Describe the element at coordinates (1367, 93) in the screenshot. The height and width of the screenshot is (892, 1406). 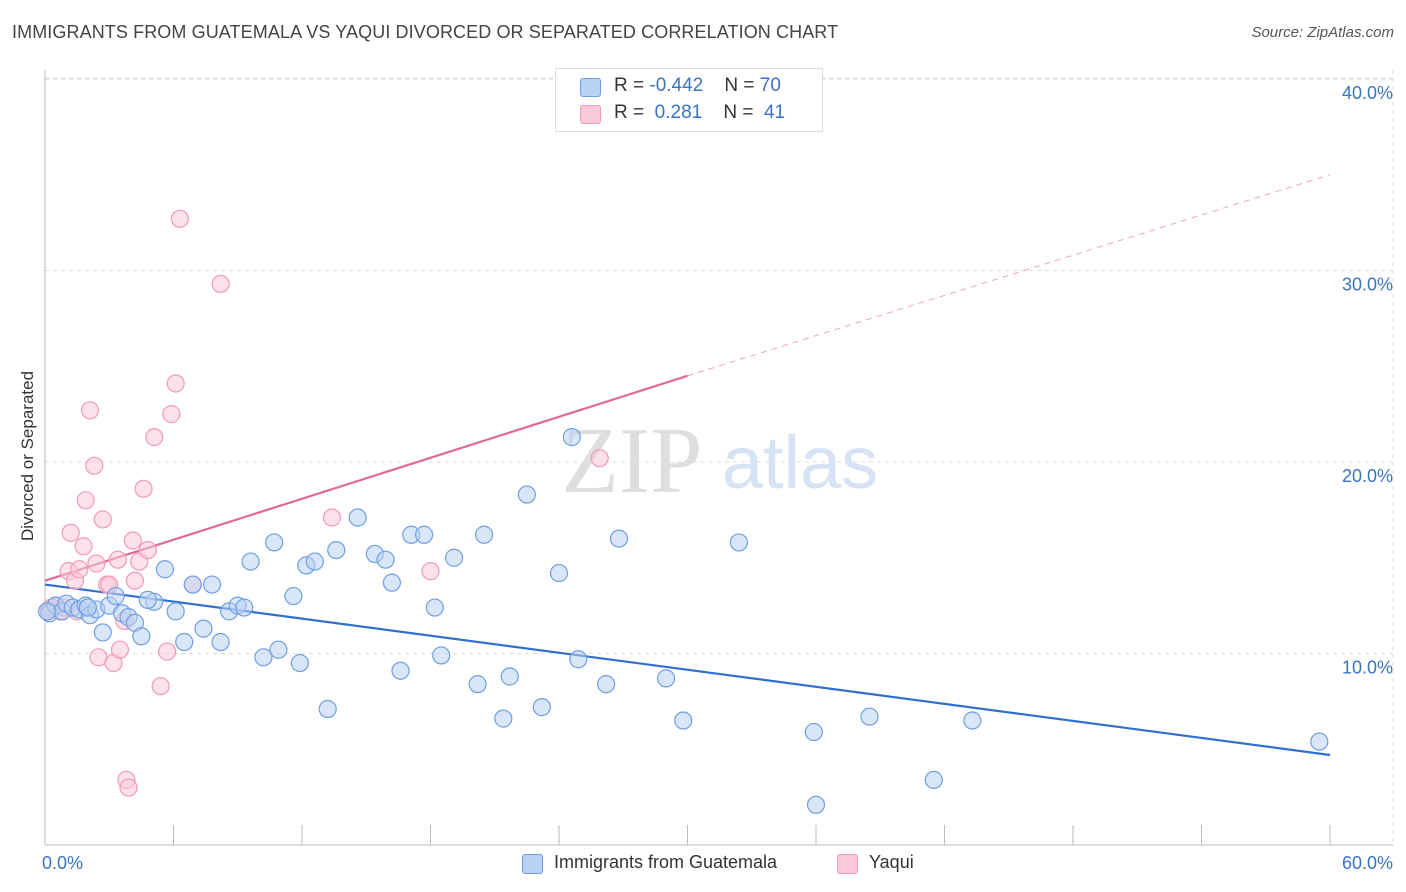
I see `y-tick-label: 40.0%` at that location.